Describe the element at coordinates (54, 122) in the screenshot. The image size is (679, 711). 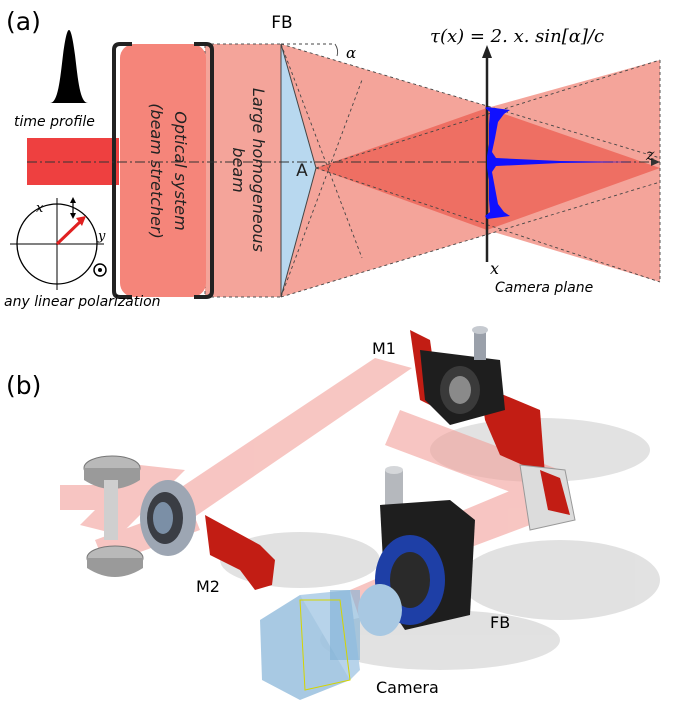
I see `time-profile-label: time profile` at that location.